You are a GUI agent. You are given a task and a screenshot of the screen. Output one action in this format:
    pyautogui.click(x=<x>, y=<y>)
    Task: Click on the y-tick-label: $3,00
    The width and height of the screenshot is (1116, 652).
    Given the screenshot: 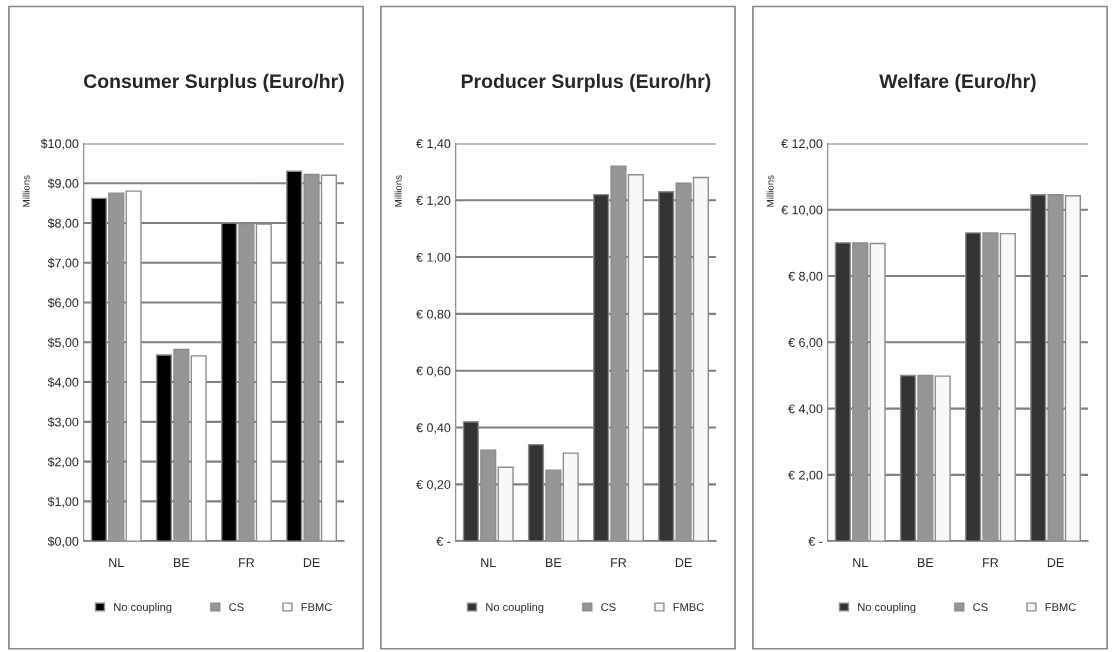 What is the action you would take?
    pyautogui.click(x=63, y=422)
    